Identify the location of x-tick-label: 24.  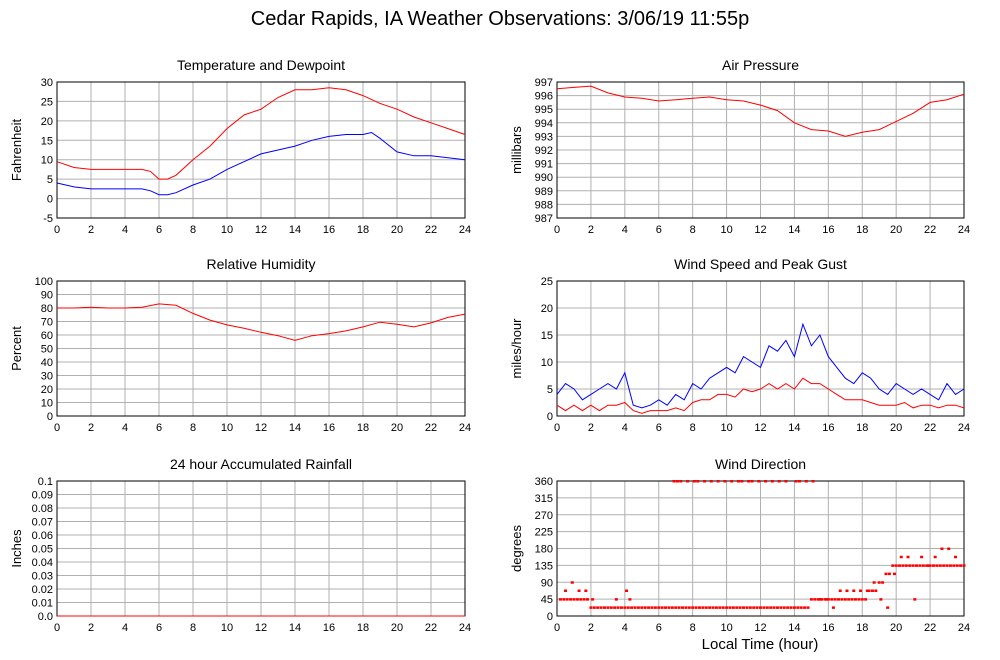
(465, 428).